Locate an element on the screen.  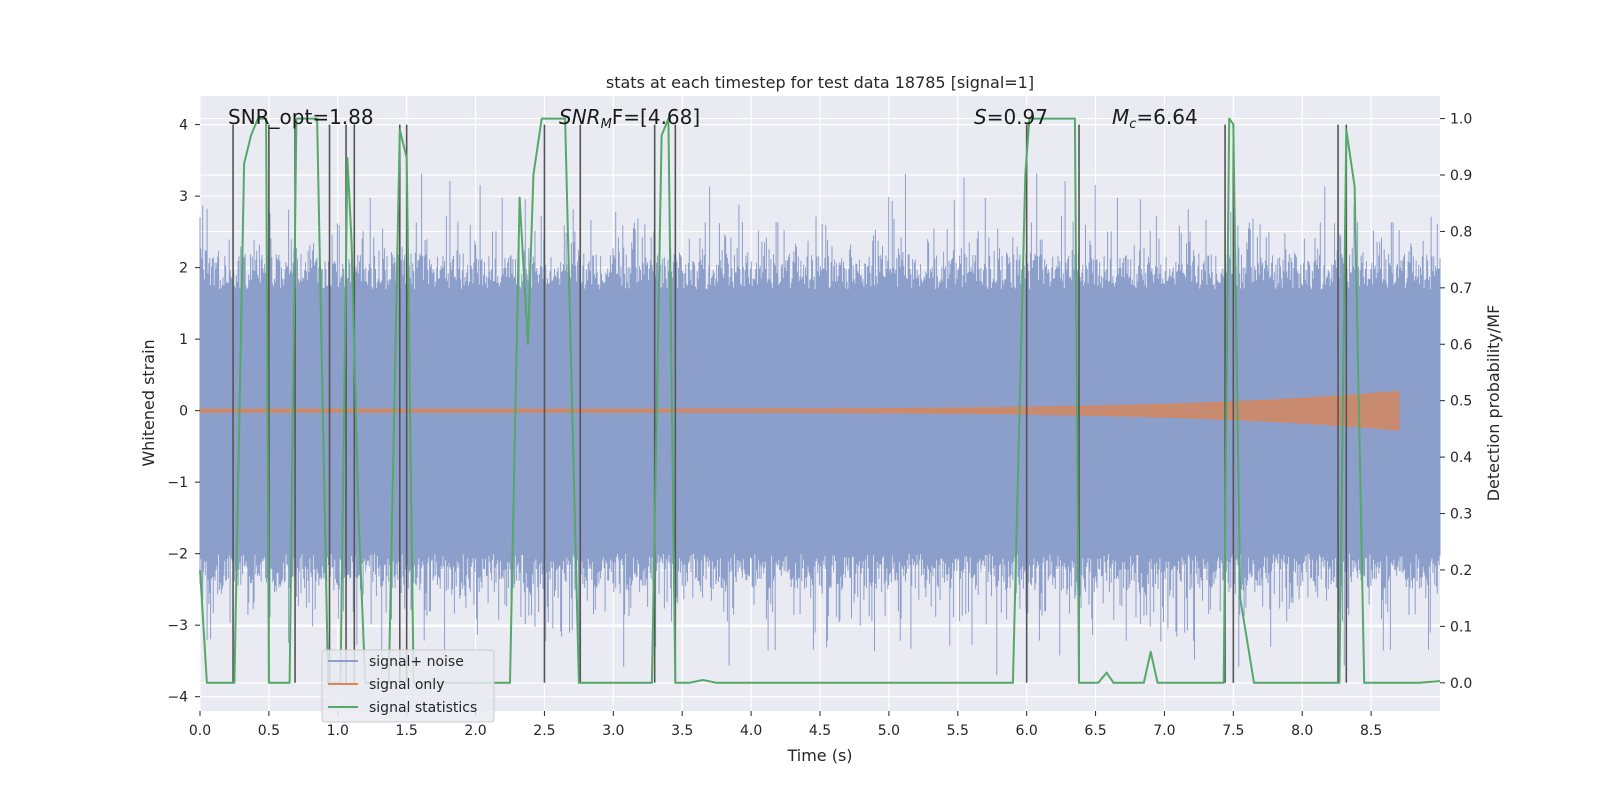
y-tick-label-right: 0.0 is located at coordinates (1461, 684).